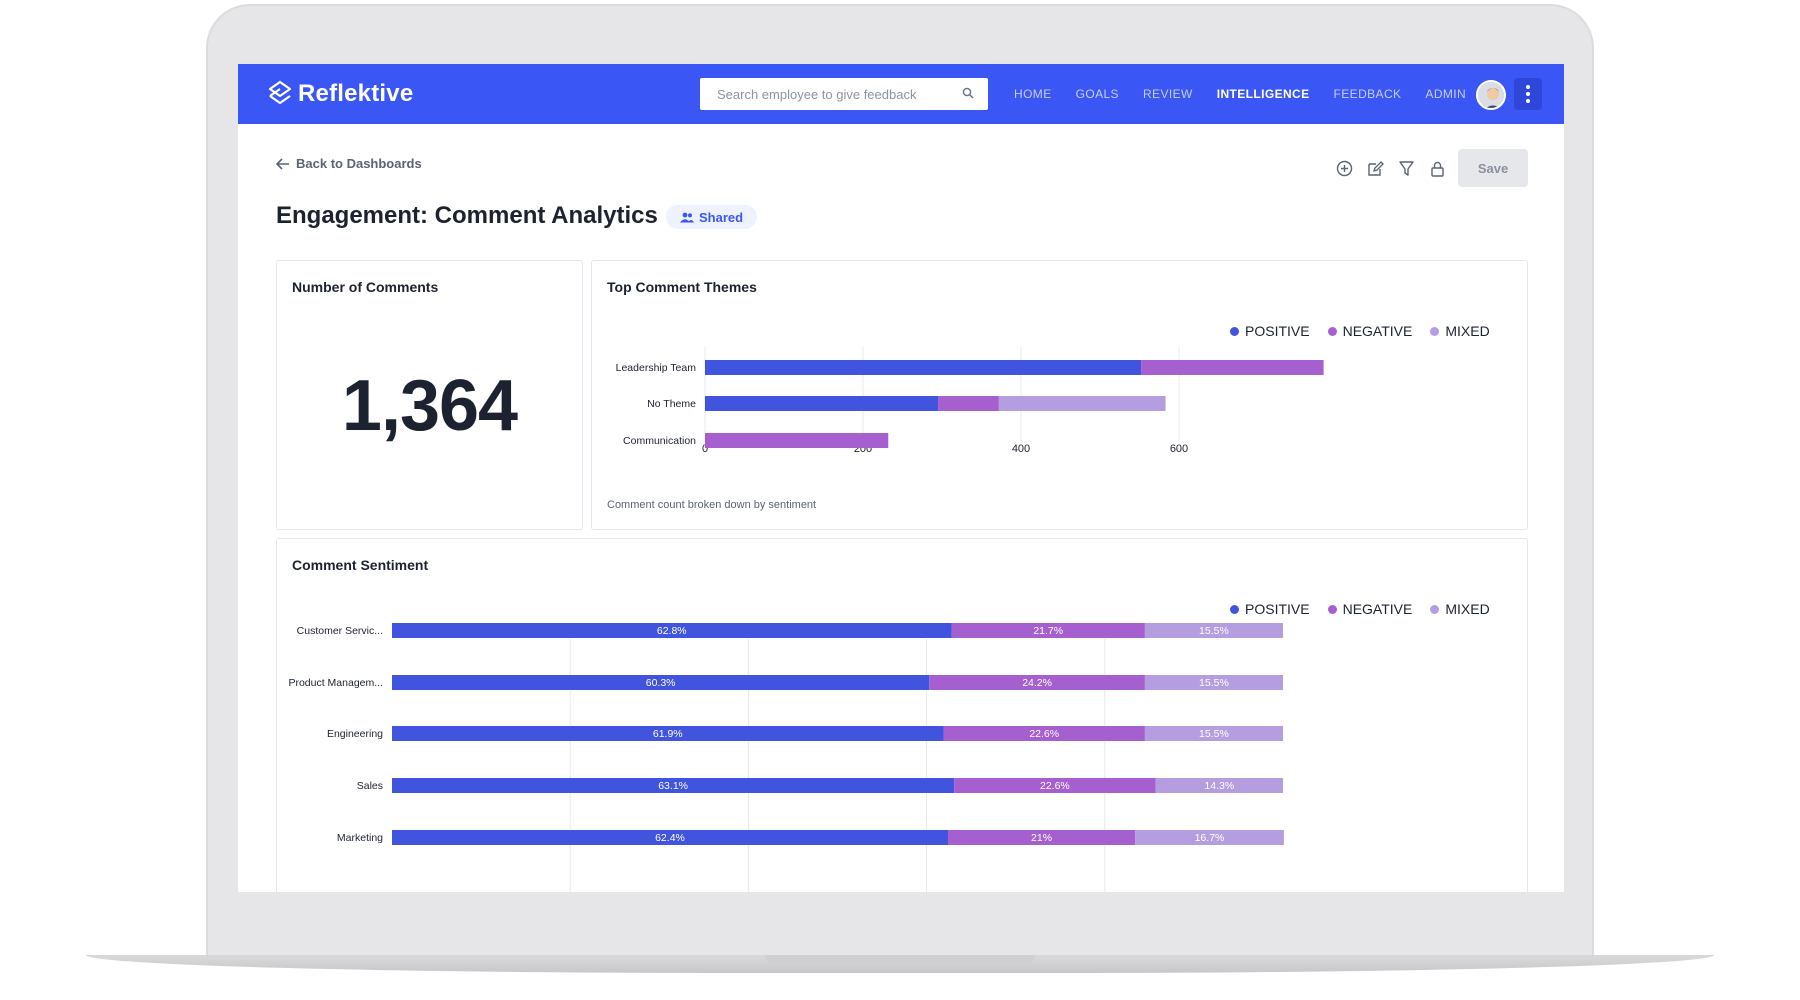 The height and width of the screenshot is (1000, 1800). Describe the element at coordinates (1277, 331) in the screenshot. I see `legend-label: POSITIVE` at that location.